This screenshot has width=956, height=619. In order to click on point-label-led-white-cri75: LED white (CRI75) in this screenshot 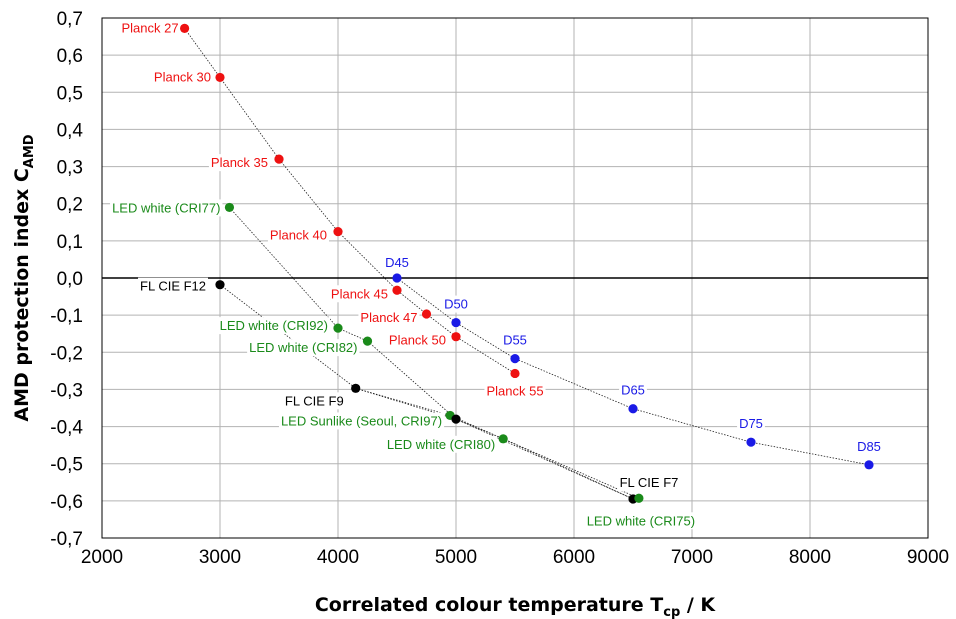, I will do `click(641, 520)`.